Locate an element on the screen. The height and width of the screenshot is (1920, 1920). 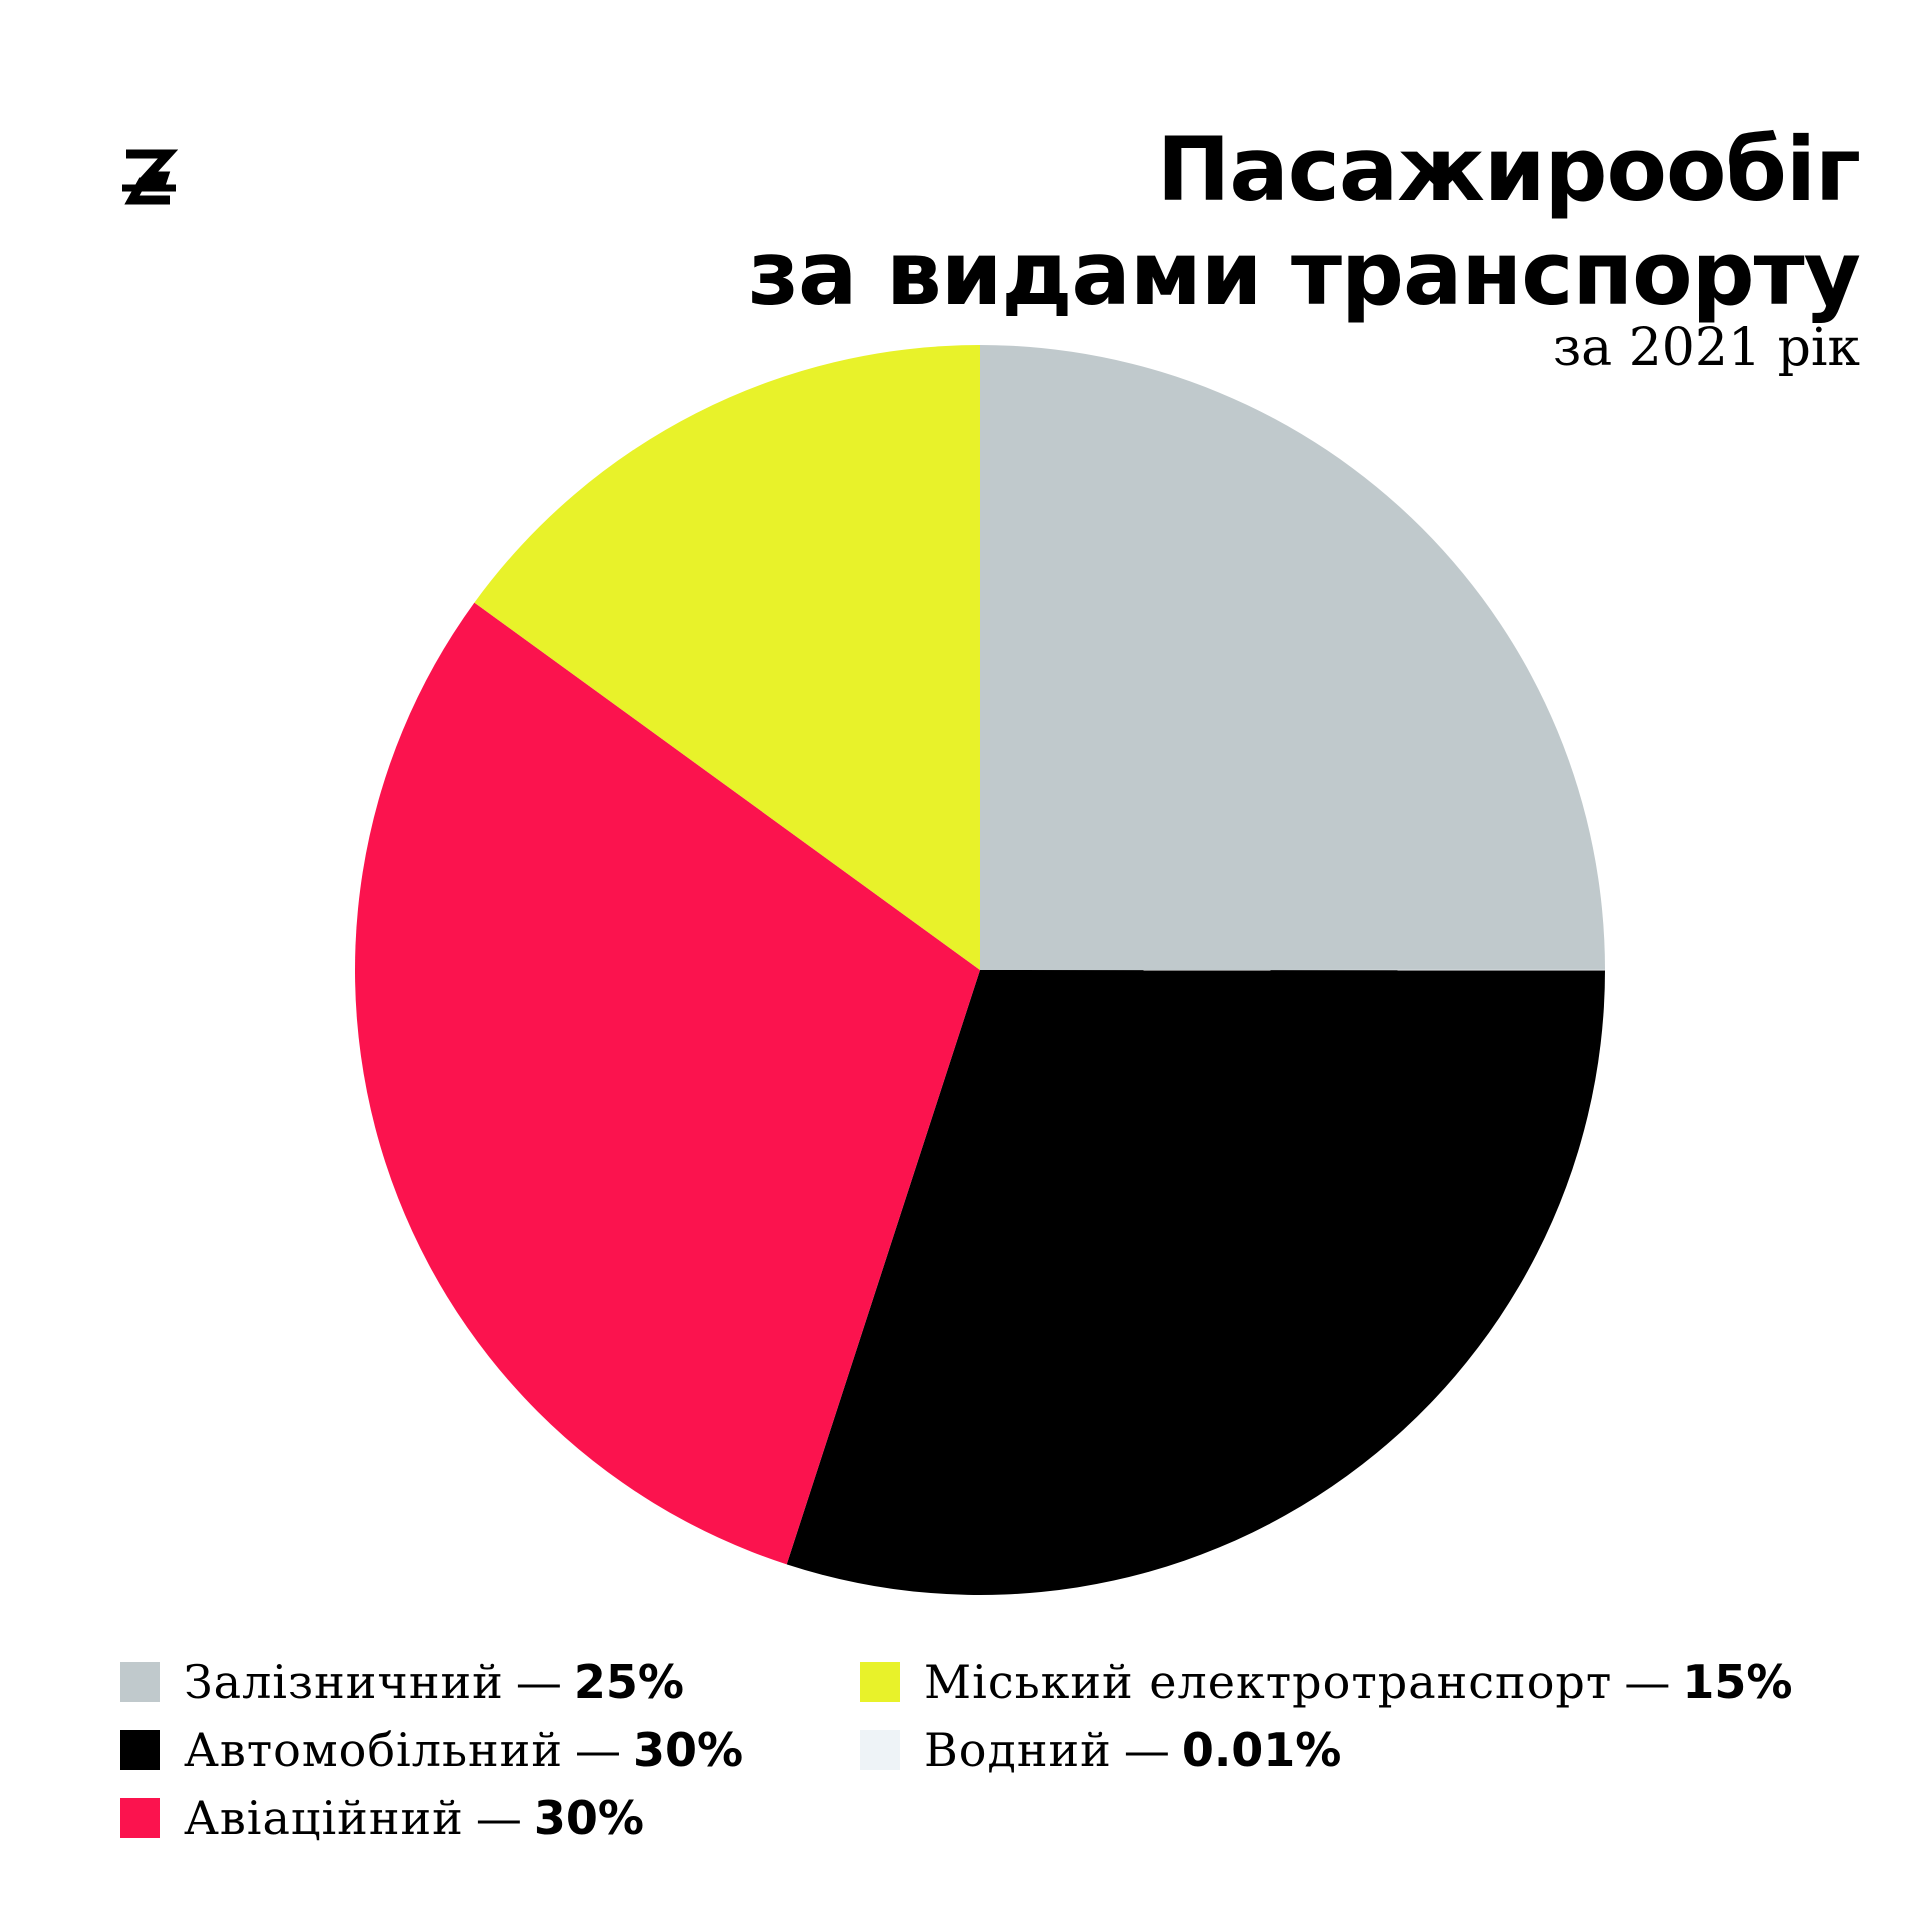
title-line-2: за видами транспорту is located at coordinates (1304, 273).